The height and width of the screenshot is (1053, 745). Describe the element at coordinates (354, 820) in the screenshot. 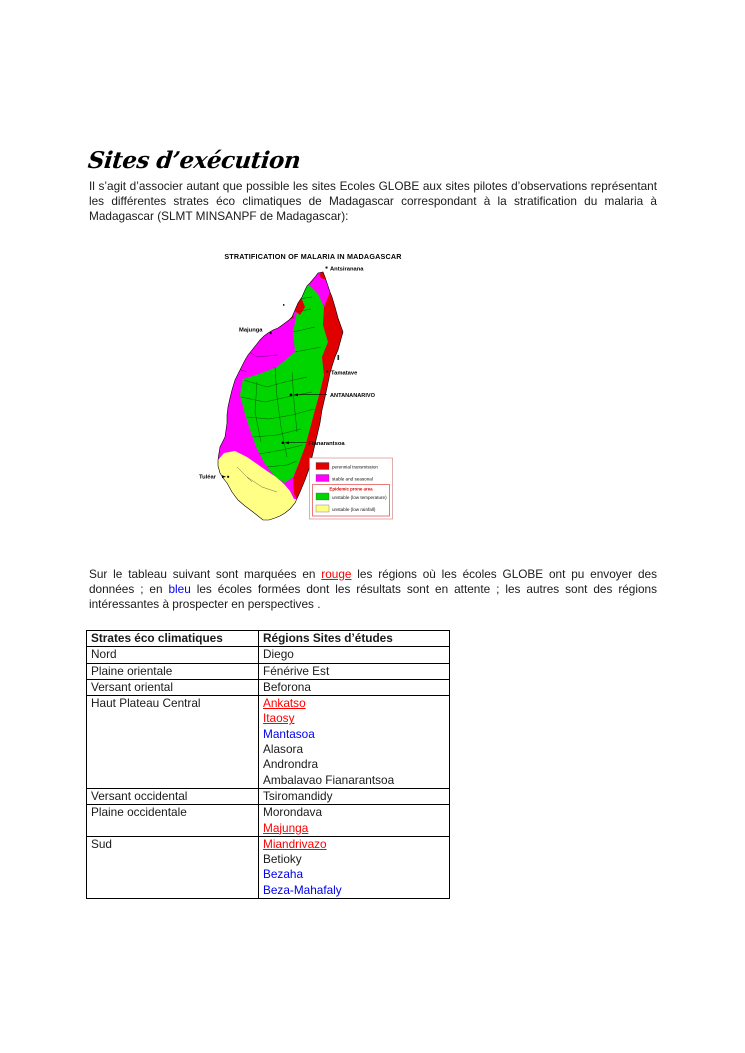

I see `sites-cell: Morondava Majunga` at that location.